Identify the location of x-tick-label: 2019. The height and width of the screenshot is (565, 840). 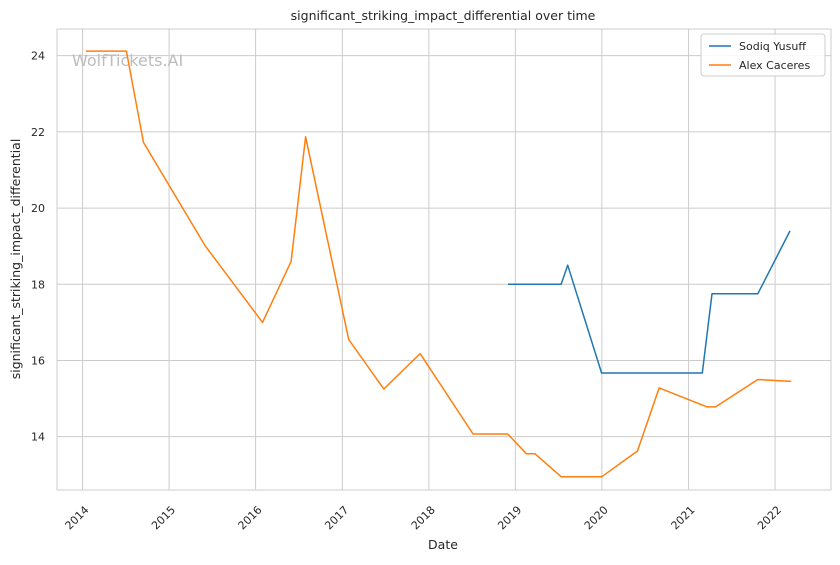
(509, 517).